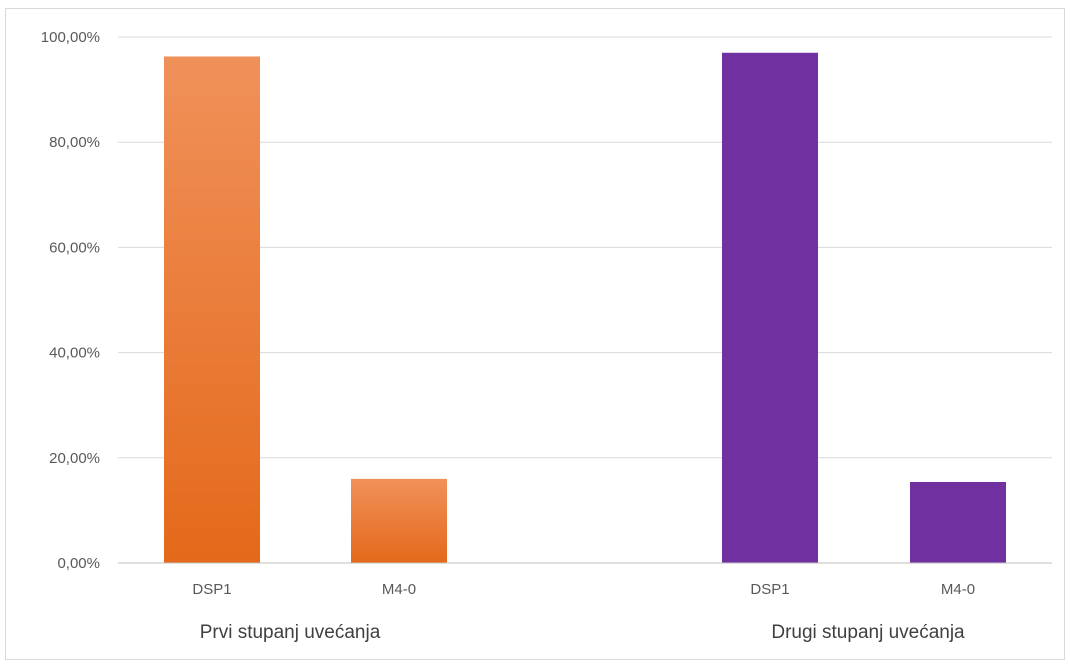 The image size is (1070, 666). I want to click on y-axis-tick-labels: 0,00% 20,00% 40,00% 60,00% 80,00% 100,00%, so click(70, 300).